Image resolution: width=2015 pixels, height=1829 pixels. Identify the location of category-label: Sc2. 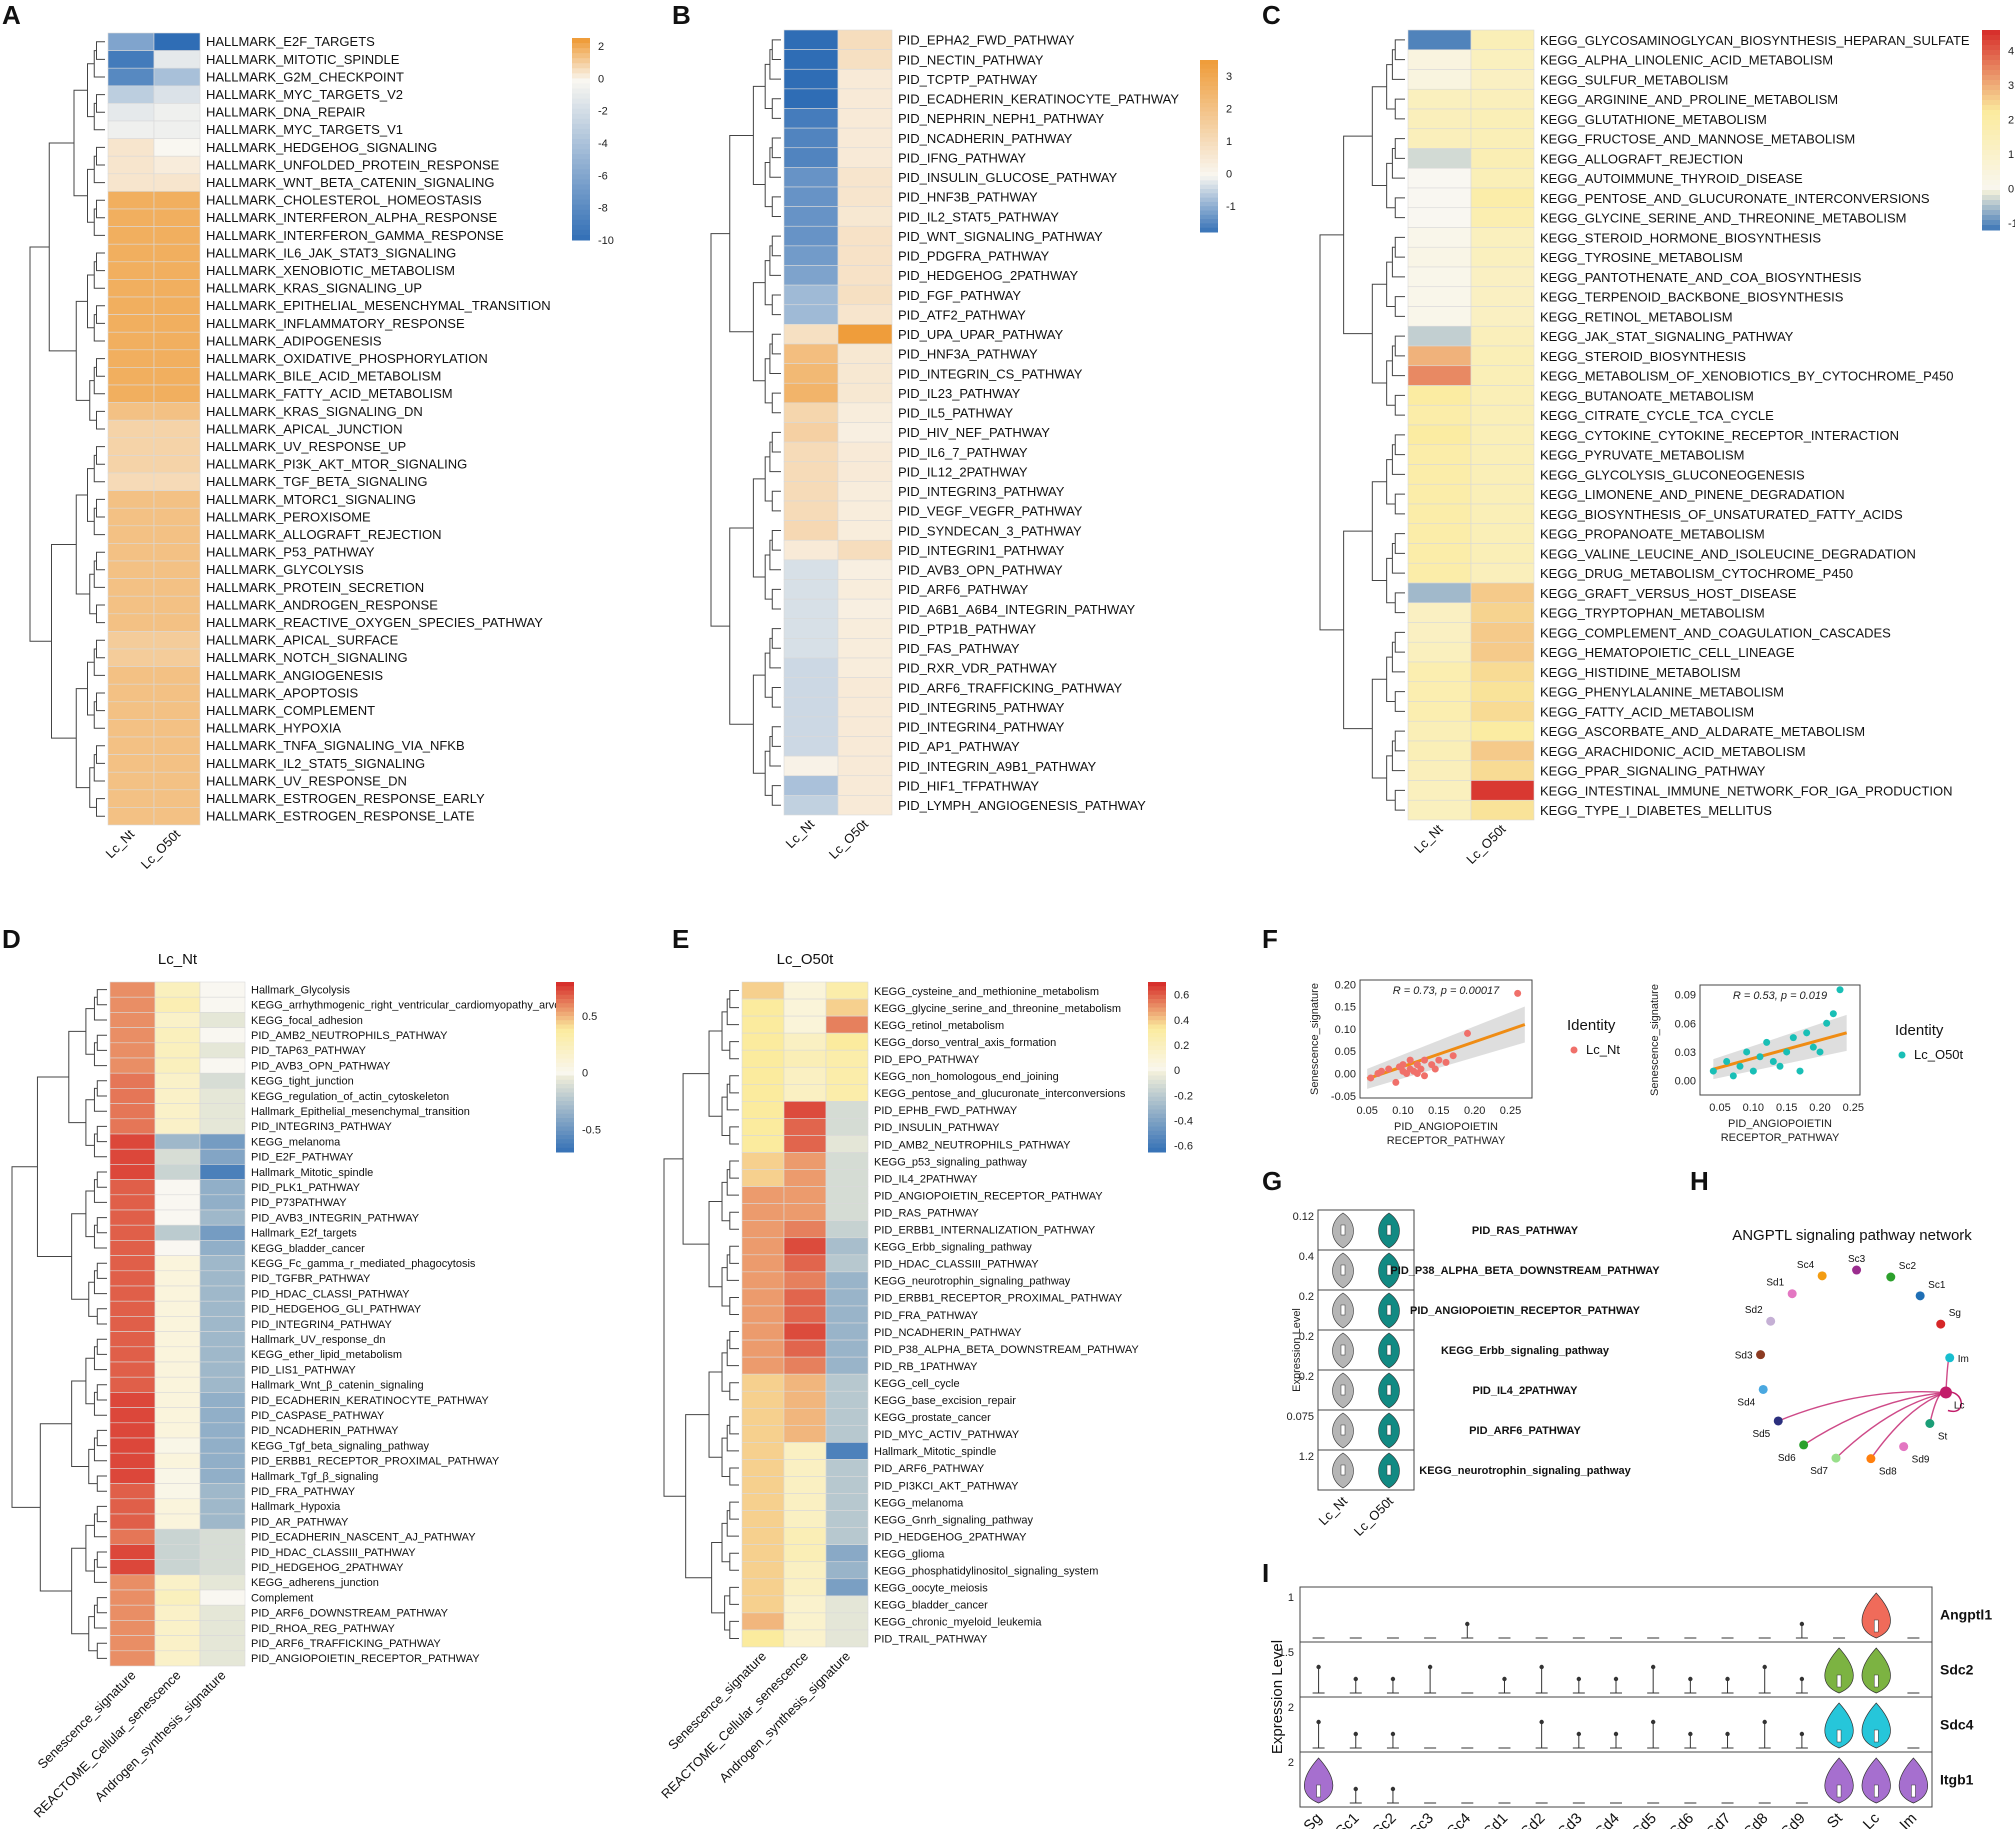
(1384, 1819).